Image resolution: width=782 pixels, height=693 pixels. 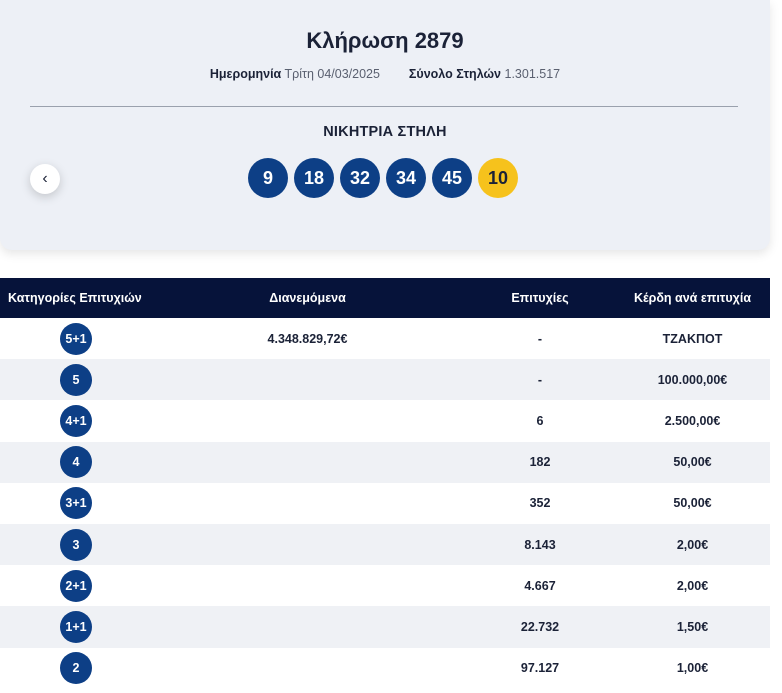 What do you see at coordinates (540, 626) in the screenshot?
I see `winners-cell: 22.732` at bounding box center [540, 626].